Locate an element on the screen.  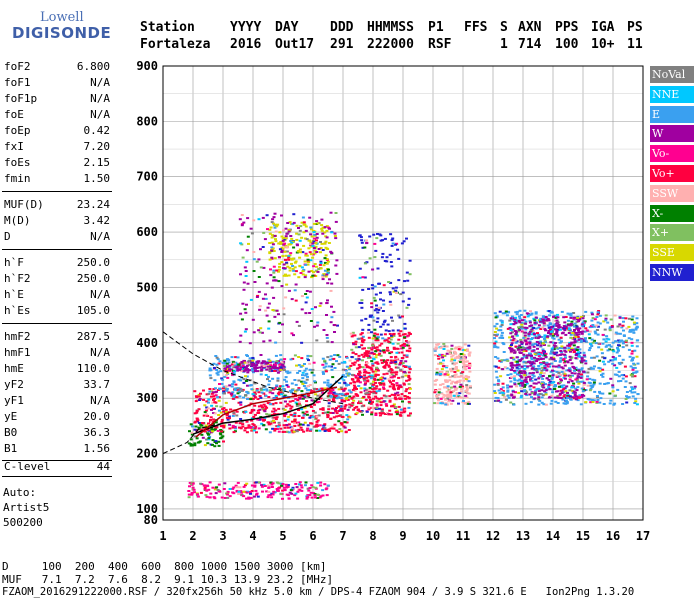
legend-item-w: W is located at coordinates (672, 134).